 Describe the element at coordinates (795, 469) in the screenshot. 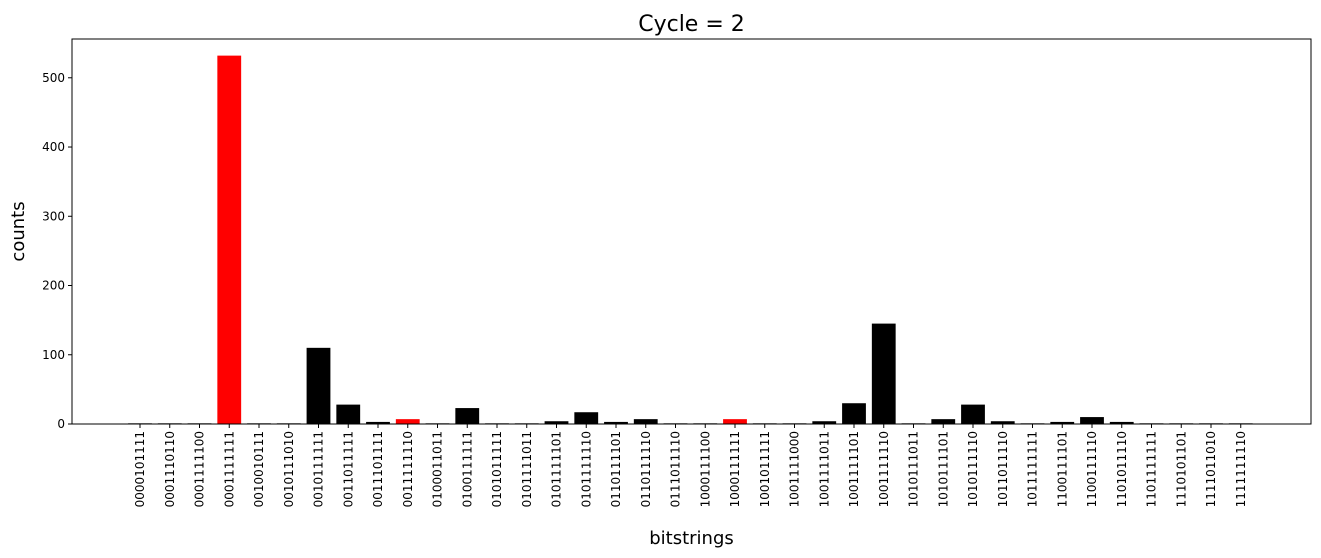

I see `x-tick-label: 1001111000` at that location.